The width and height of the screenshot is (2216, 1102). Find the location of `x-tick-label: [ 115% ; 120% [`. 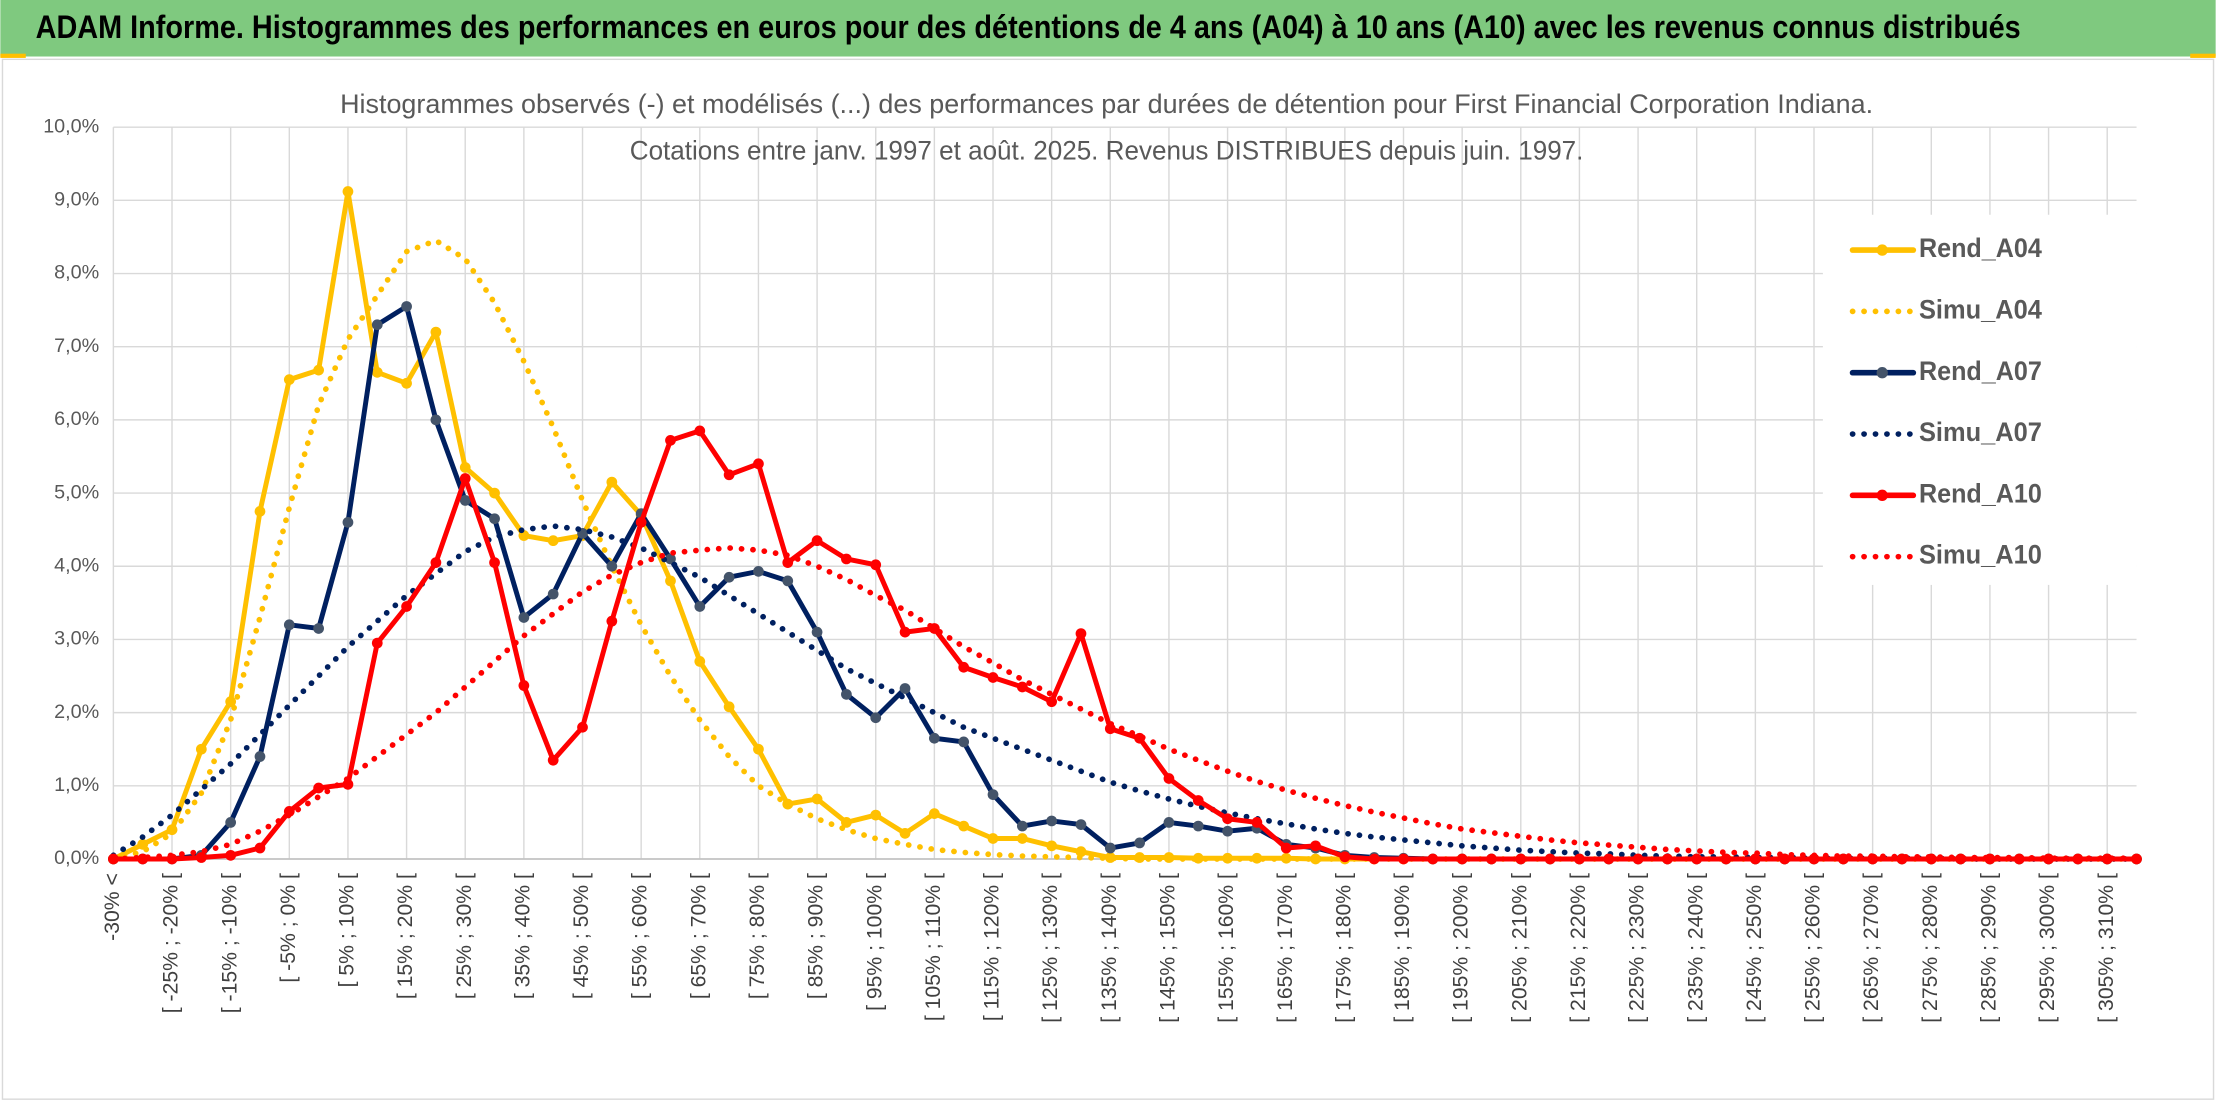

x-tick-label: [ 115% ; 120% [ is located at coordinates (992, 947).